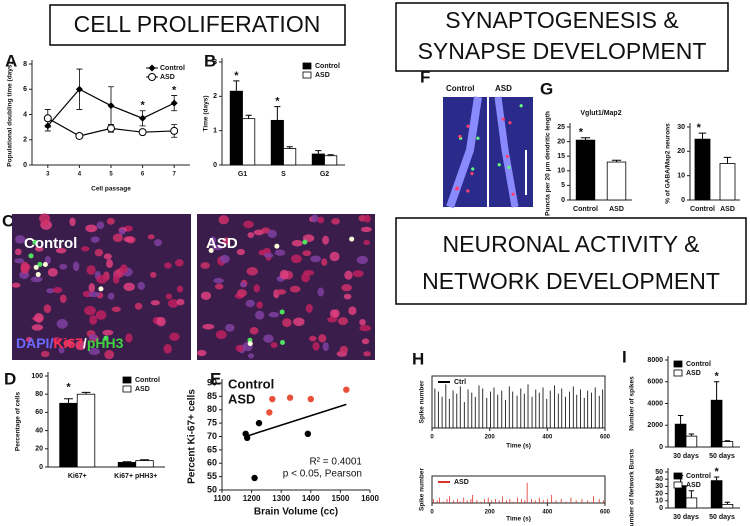 Image resolution: width=750 pixels, height=526 pixels. I want to click on x-tick-label: 400, so click(547, 438).